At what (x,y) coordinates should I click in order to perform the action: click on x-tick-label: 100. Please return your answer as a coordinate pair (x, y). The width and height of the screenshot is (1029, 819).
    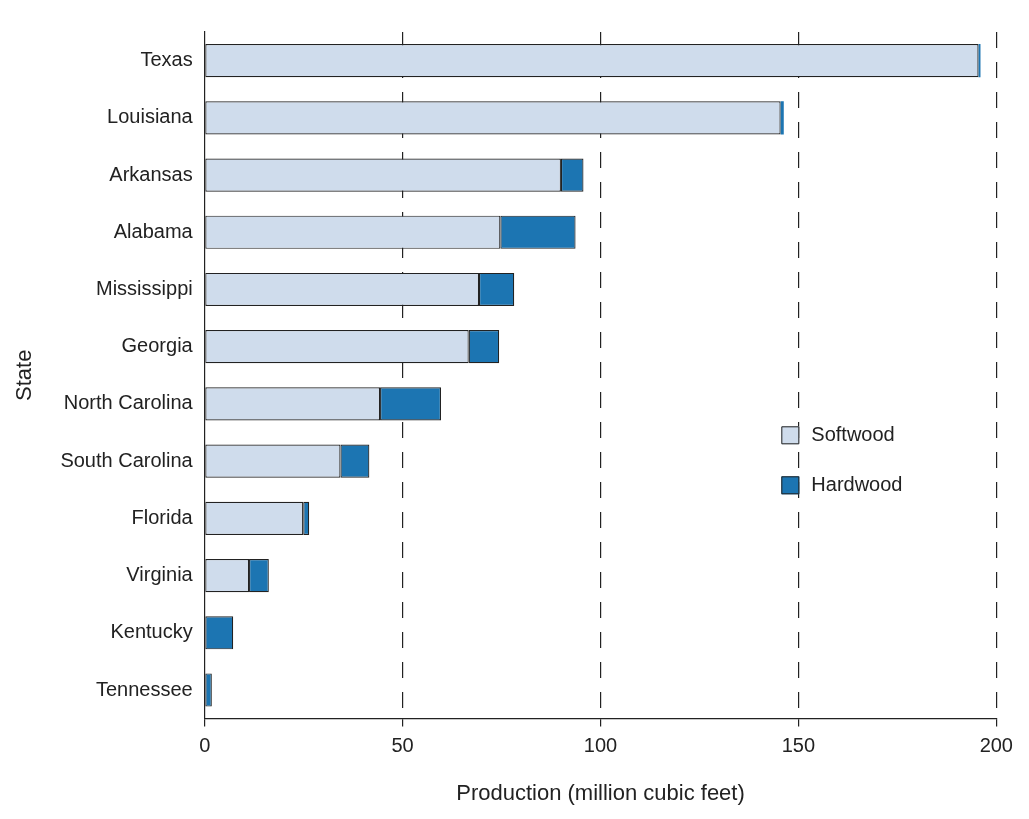
    Looking at the image, I should click on (600, 745).